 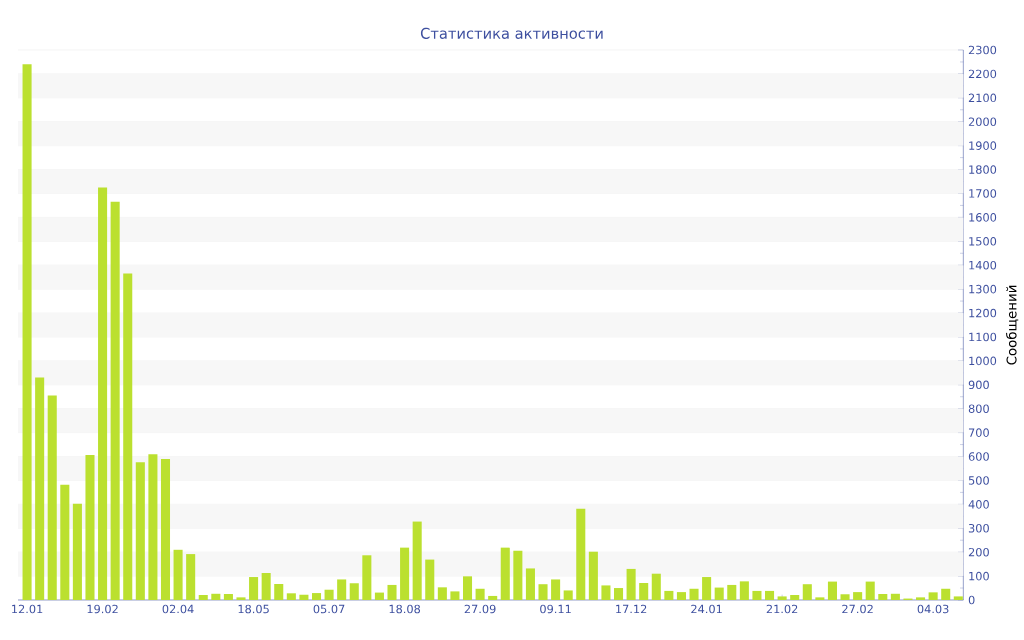 I want to click on y-tick-label: 0, so click(x=971, y=600).